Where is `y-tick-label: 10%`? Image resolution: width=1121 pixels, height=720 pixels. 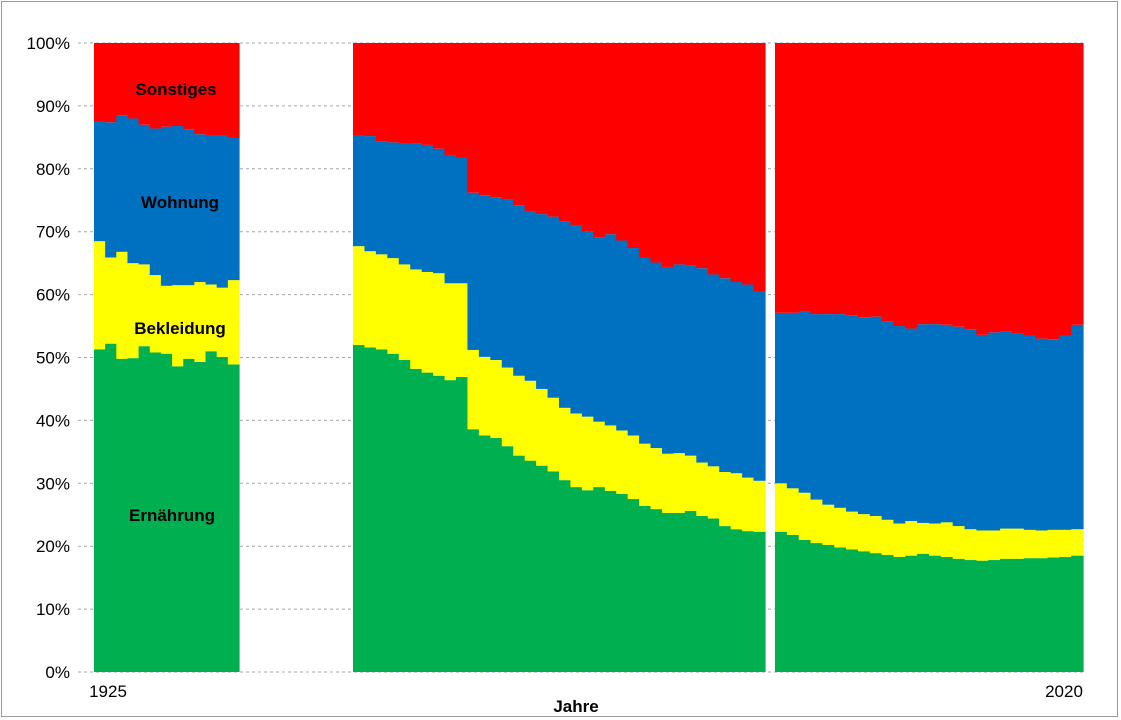 y-tick-label: 10% is located at coordinates (53, 609).